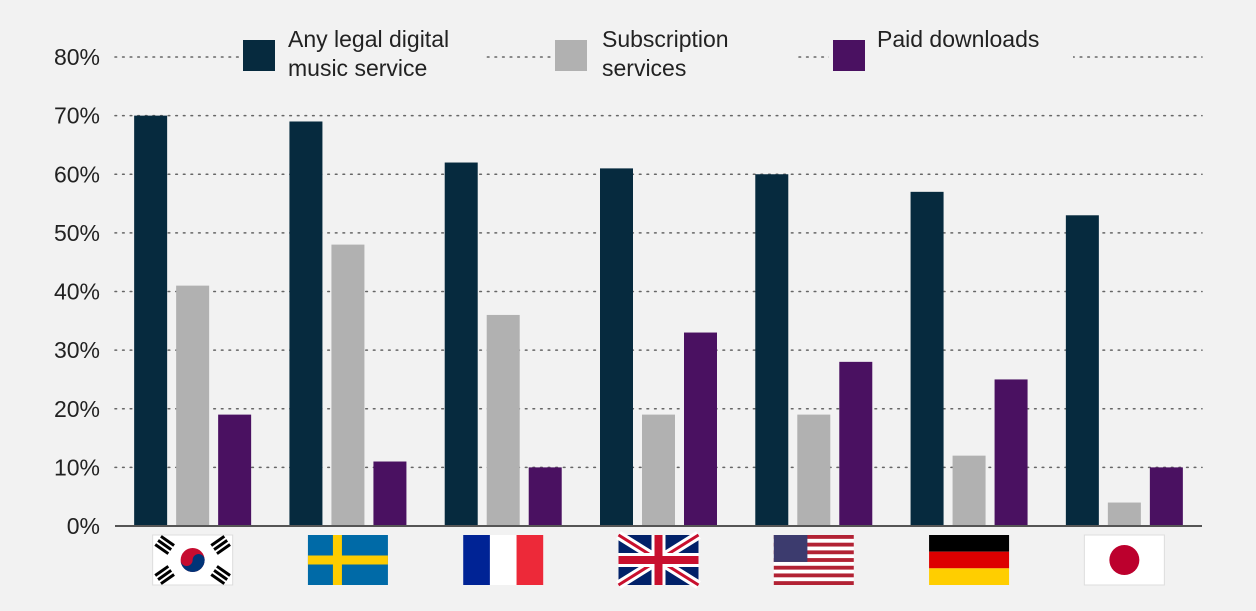 This screenshot has height=611, width=1256. I want to click on germany-flag-icon, so click(969, 560).